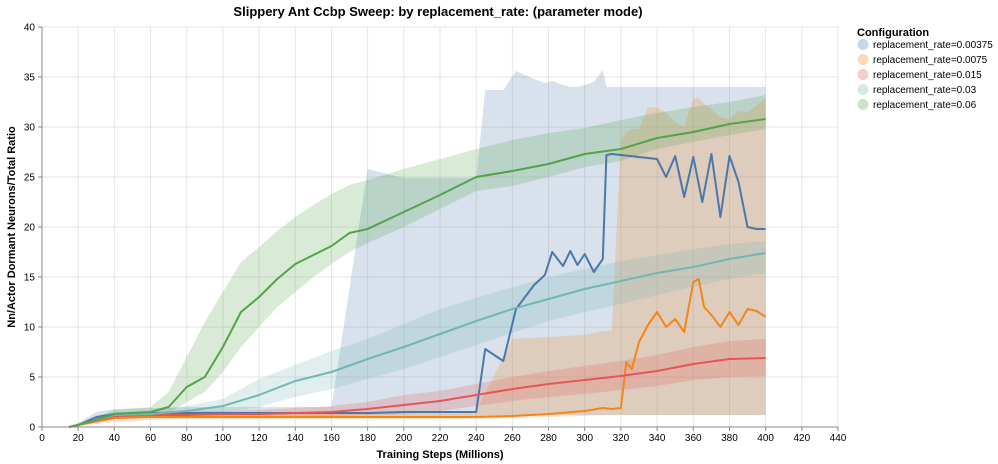  What do you see at coordinates (693, 438) in the screenshot?
I see `x-tick-label: 360` at bounding box center [693, 438].